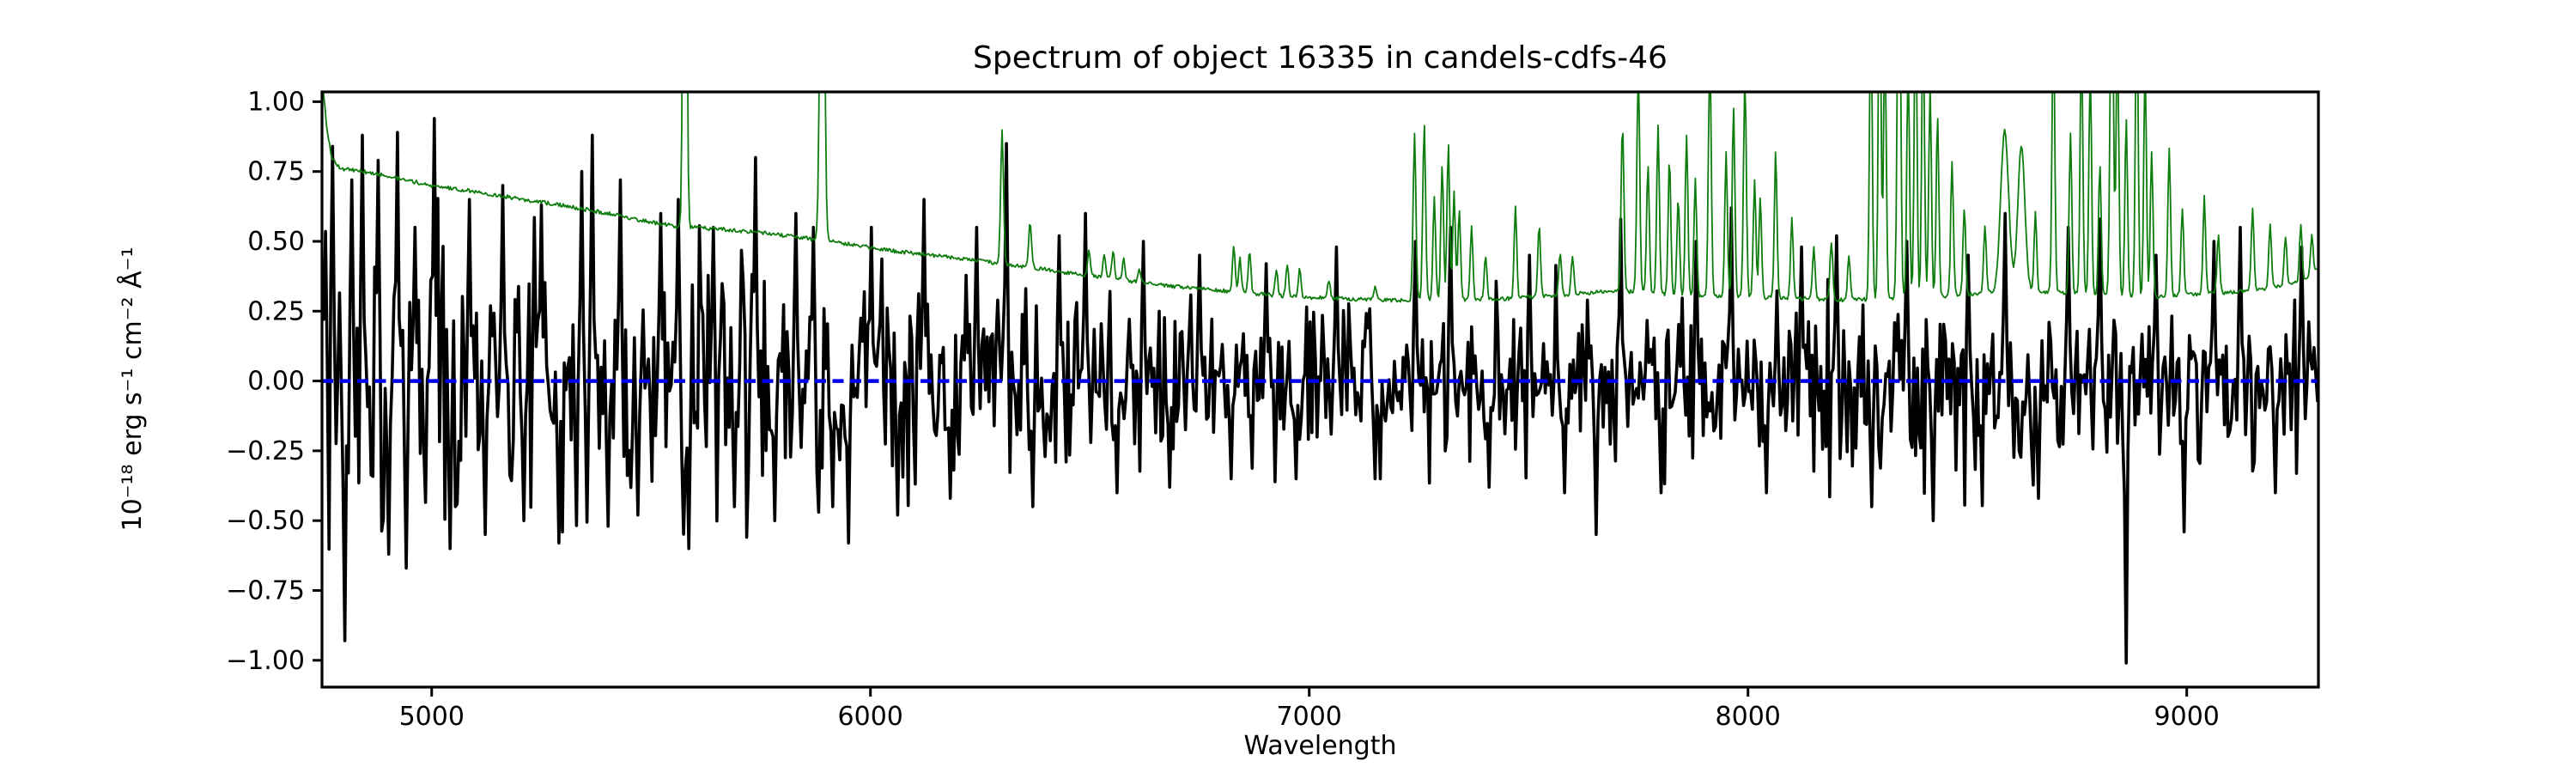 The image size is (2576, 773). I want to click on y-tick-label: 0.75, so click(276, 172).